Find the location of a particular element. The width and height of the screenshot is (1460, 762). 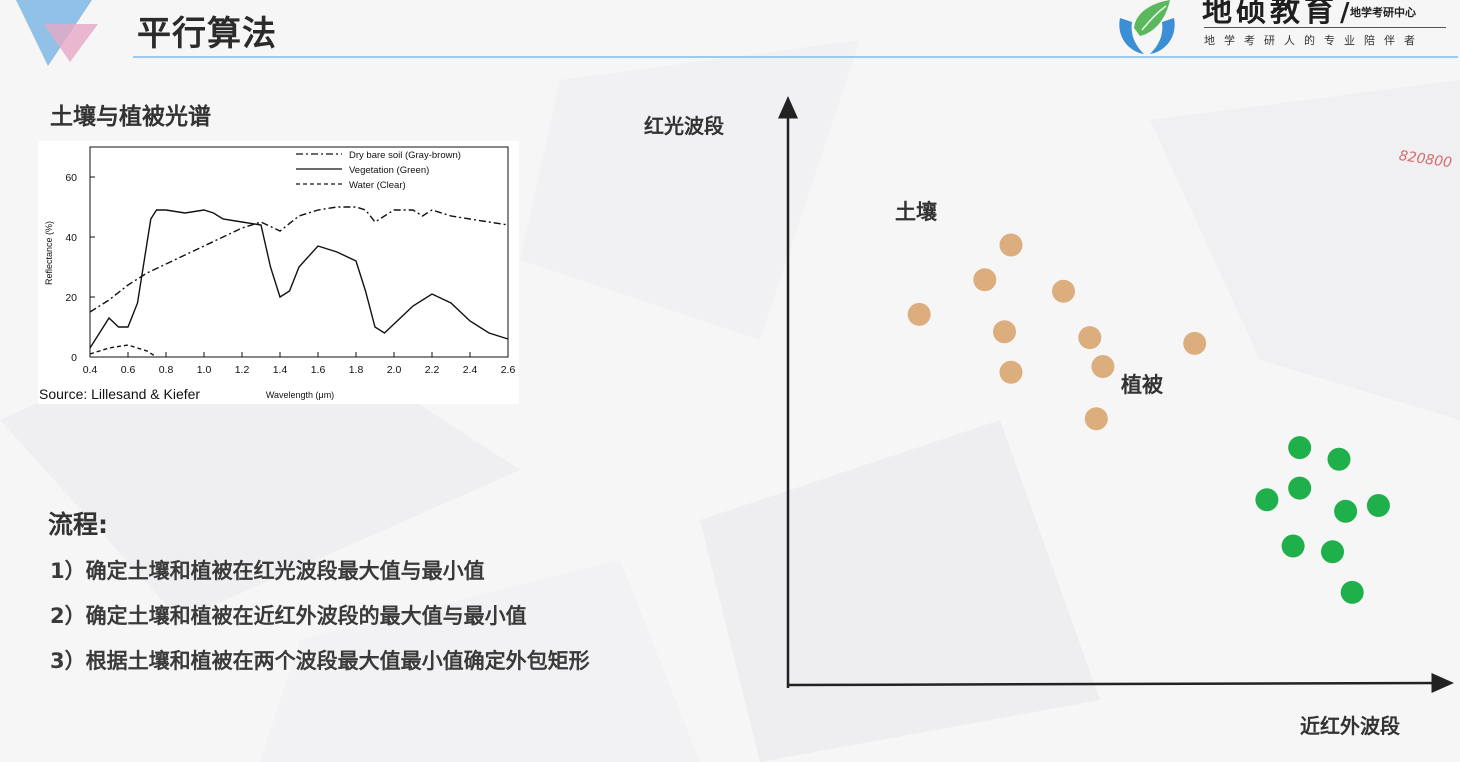

spectrum-source: Source: Lillesand & Kiefer is located at coordinates (120, 394).